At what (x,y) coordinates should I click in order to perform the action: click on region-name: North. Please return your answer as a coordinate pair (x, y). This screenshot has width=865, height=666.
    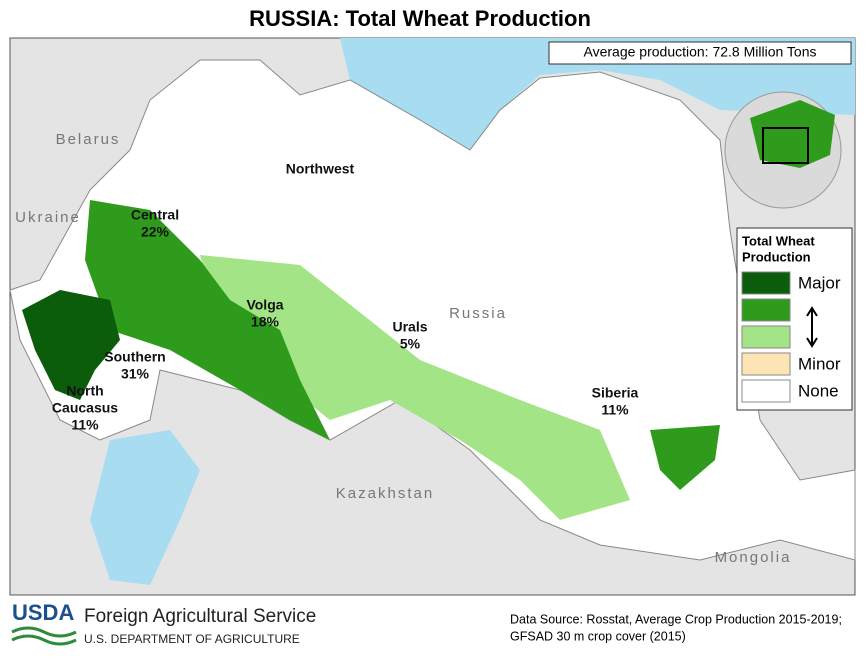
    Looking at the image, I should click on (84, 391).